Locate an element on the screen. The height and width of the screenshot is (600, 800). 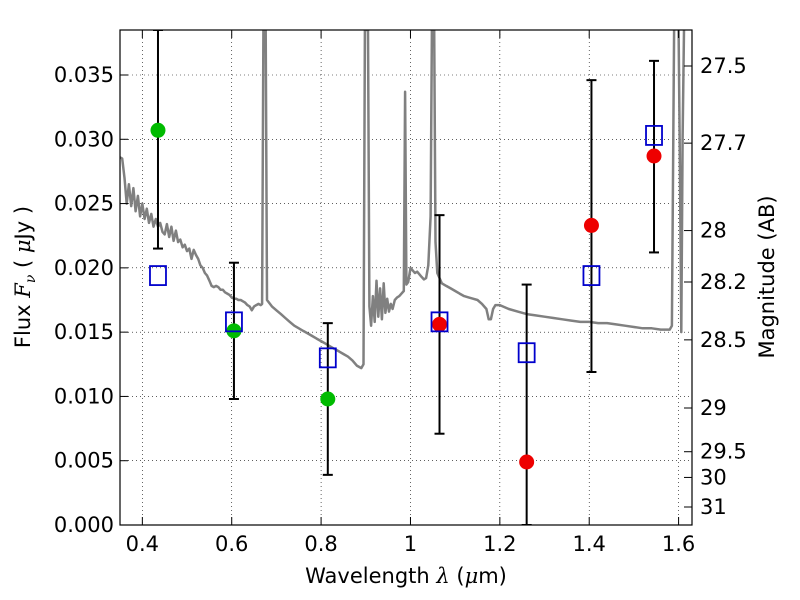
x-tick-label: 1.6 is located at coordinates (678, 544).